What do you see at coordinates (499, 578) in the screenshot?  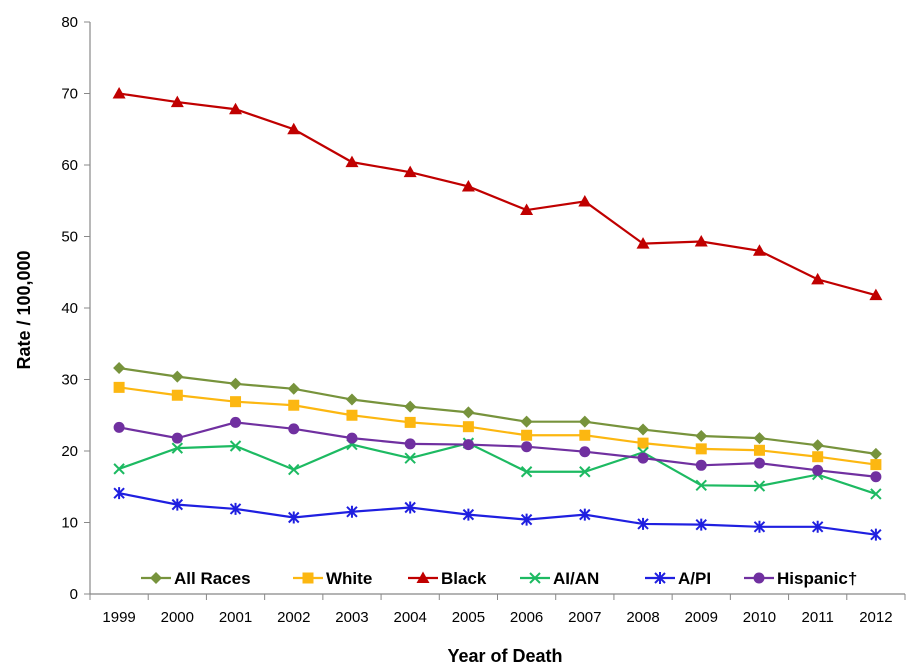 I see `legend: All Races White Black AI/AN A/PI Hispanic†` at bounding box center [499, 578].